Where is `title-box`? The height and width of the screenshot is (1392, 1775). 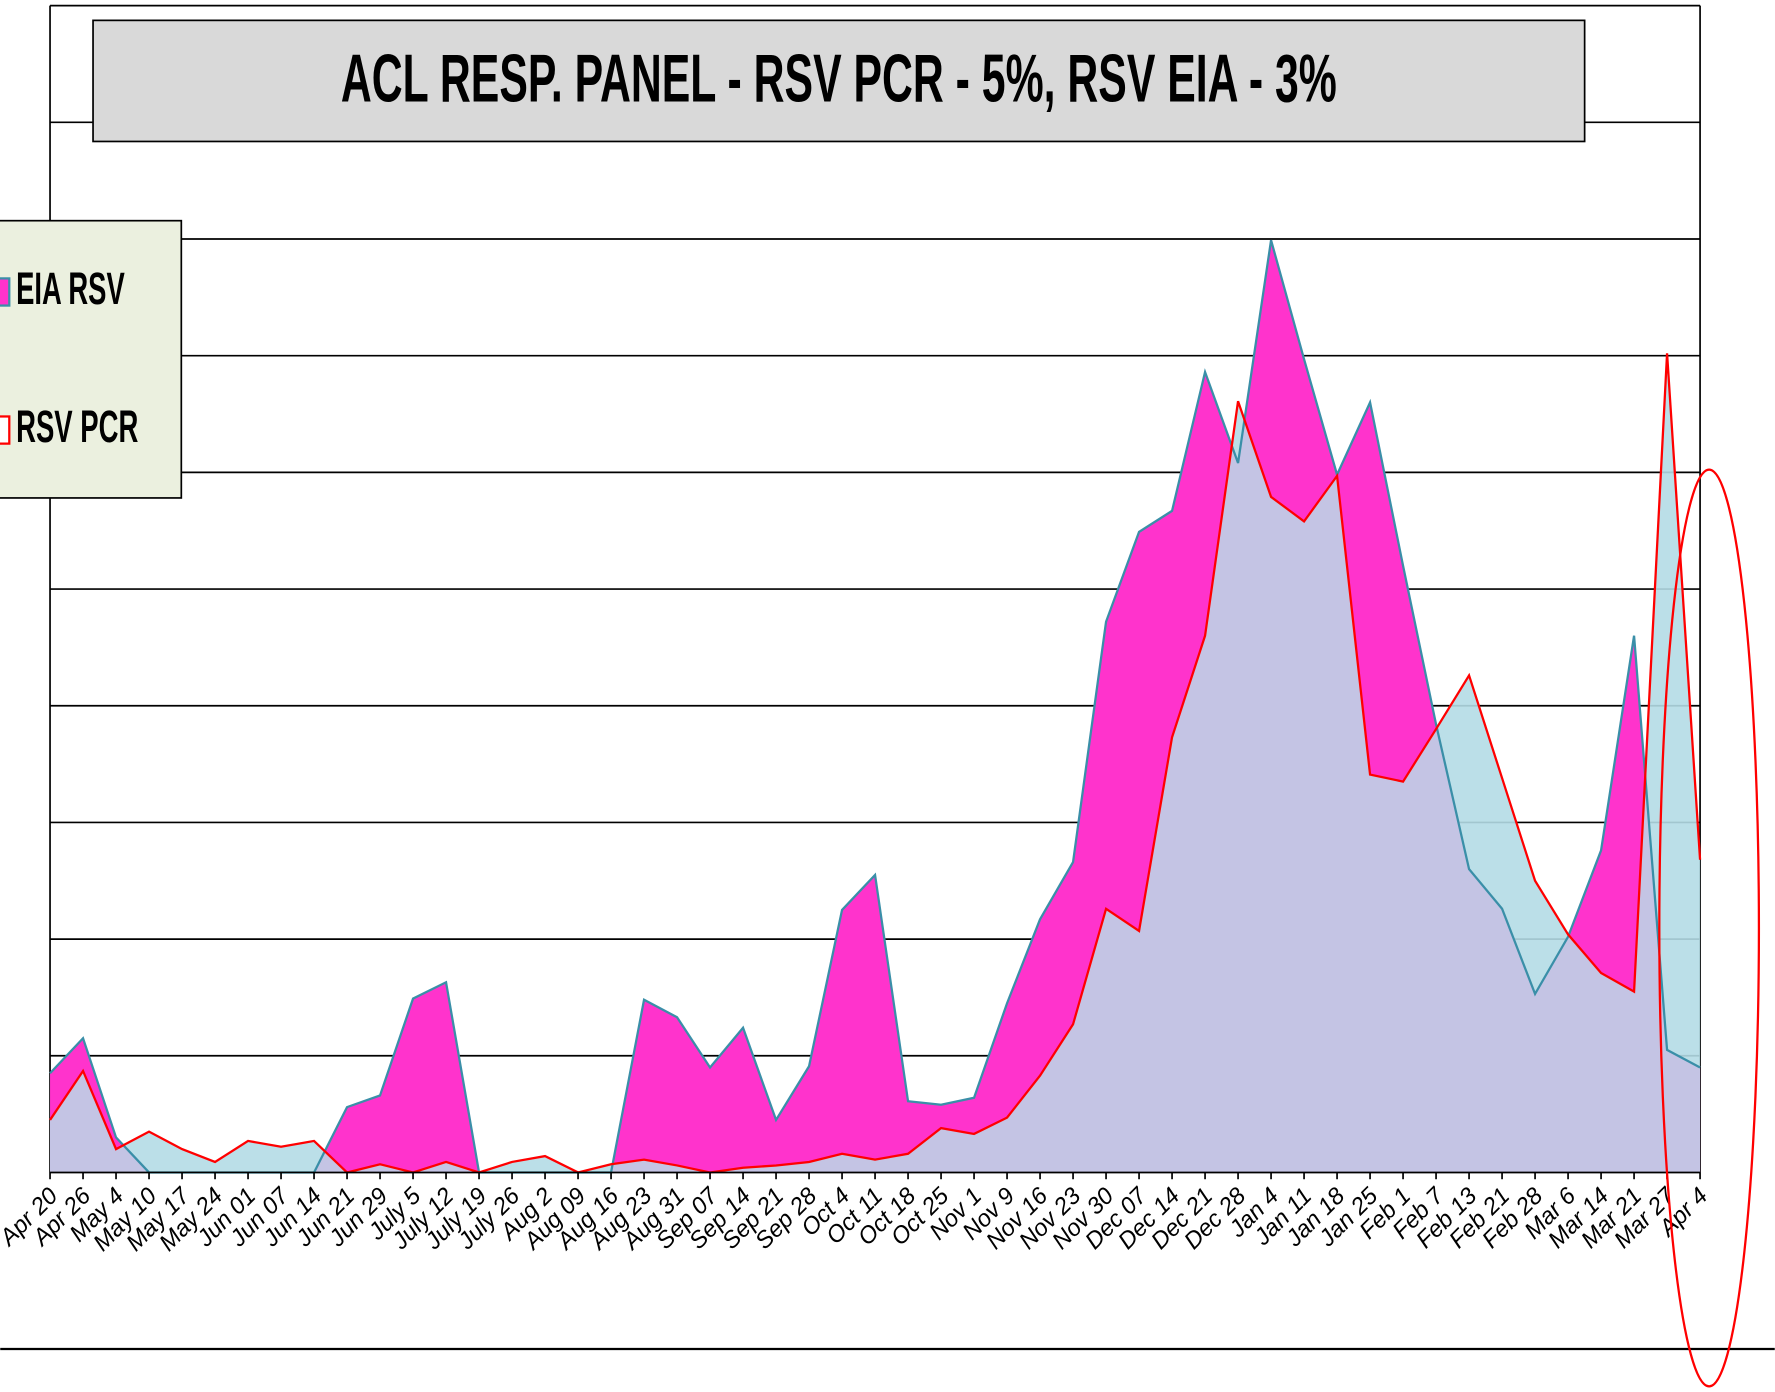
title-box is located at coordinates (839, 81).